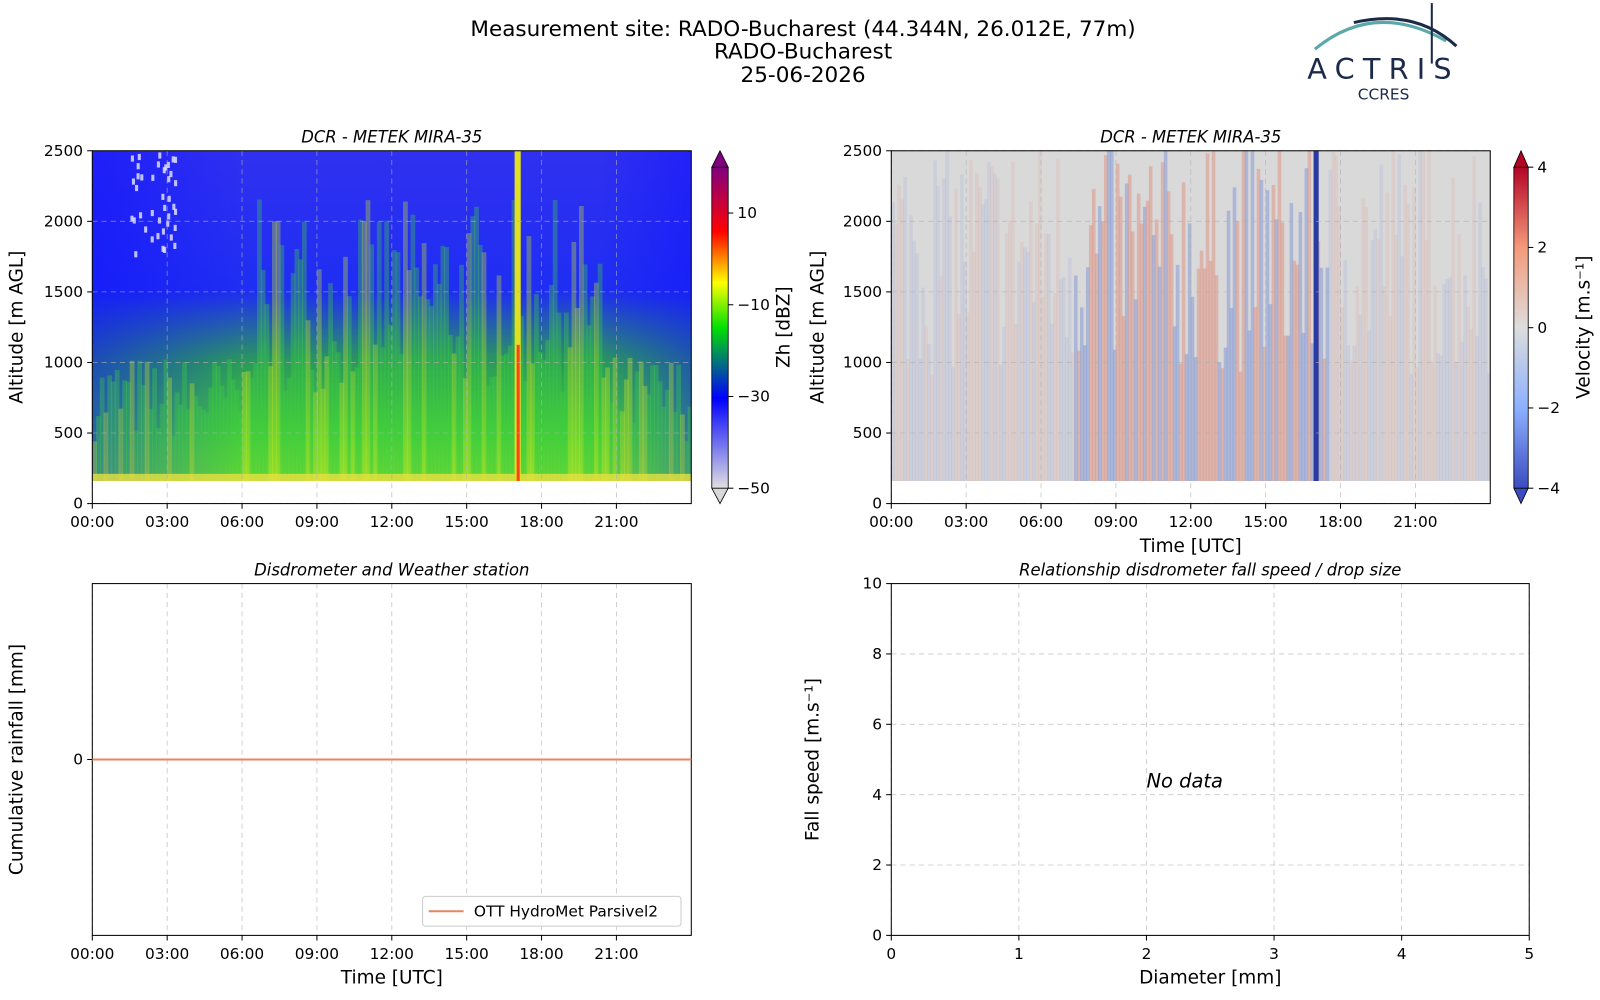 This screenshot has width=1600, height=1000. I want to click on x-tick-label: 03:00, so click(966, 522).